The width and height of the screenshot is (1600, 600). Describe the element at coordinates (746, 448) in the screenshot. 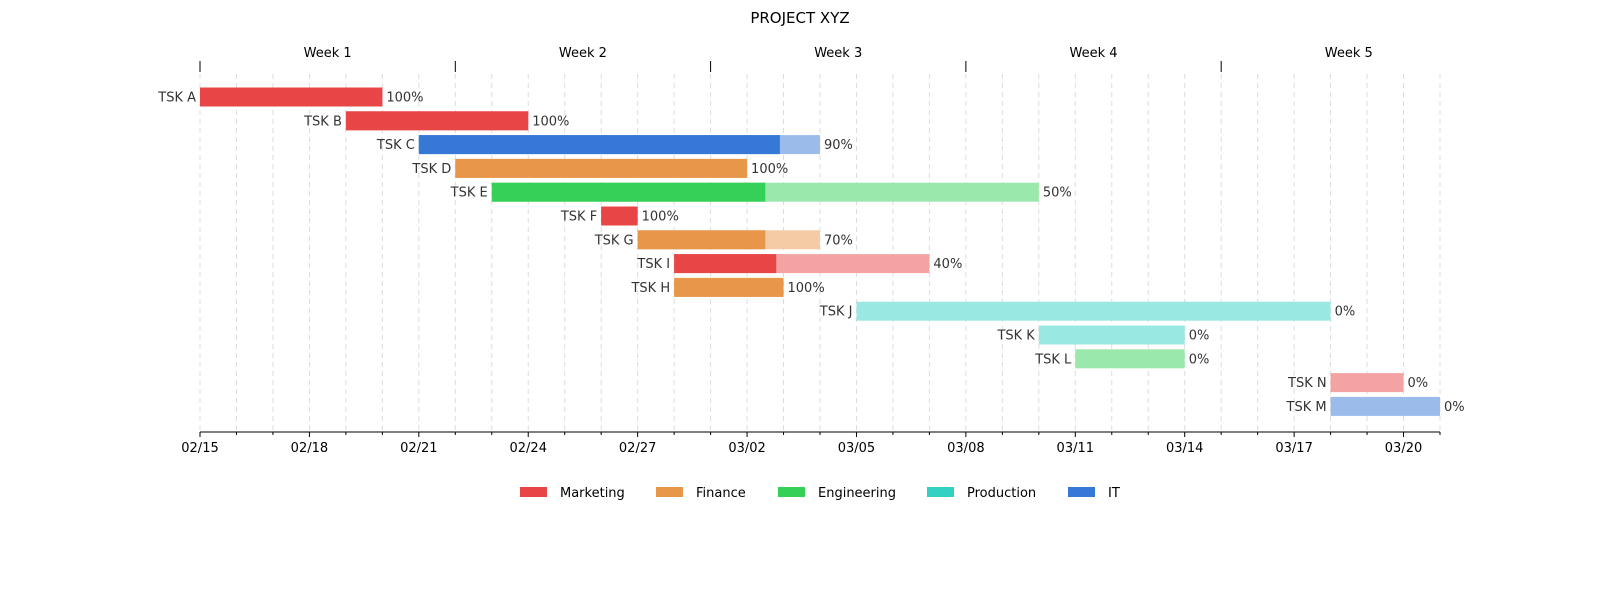

I see `x-tick-label: 03/02` at that location.